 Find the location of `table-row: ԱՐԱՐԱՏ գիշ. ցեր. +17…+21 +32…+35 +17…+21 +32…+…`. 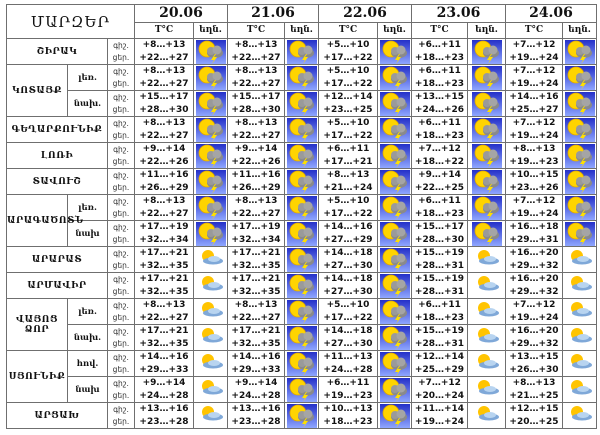

table-row: ԱՐԱՐԱՏ գիշ. ցեր. +17…+21 +32…+35 +17…+21 +32…+… is located at coordinates (301, 259).